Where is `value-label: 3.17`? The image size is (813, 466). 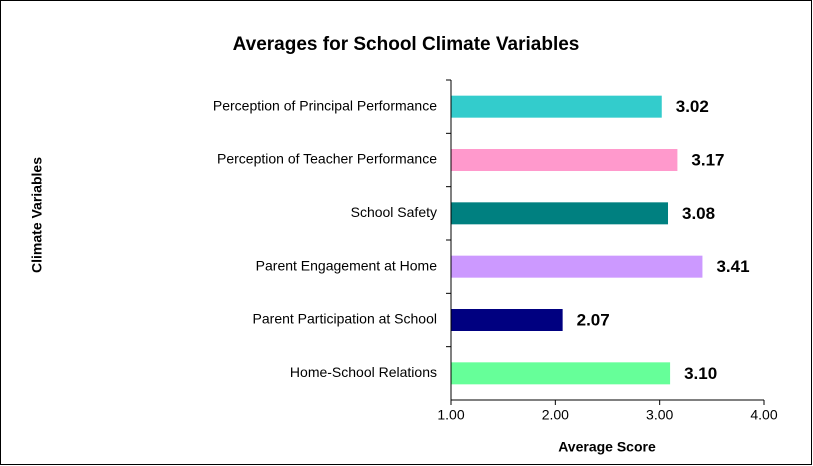 value-label: 3.17 is located at coordinates (707, 159).